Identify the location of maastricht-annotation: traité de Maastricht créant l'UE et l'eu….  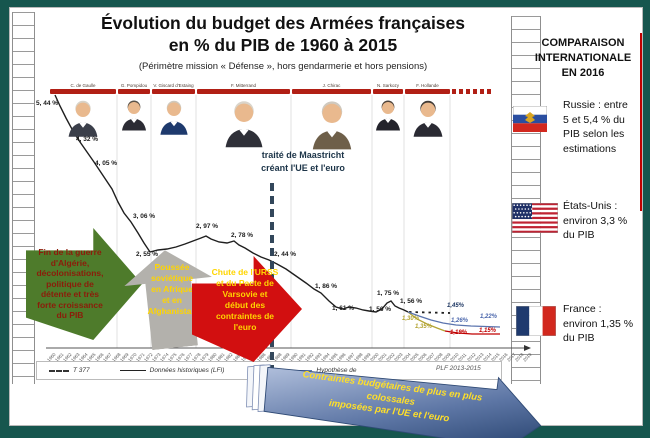
(303, 161).